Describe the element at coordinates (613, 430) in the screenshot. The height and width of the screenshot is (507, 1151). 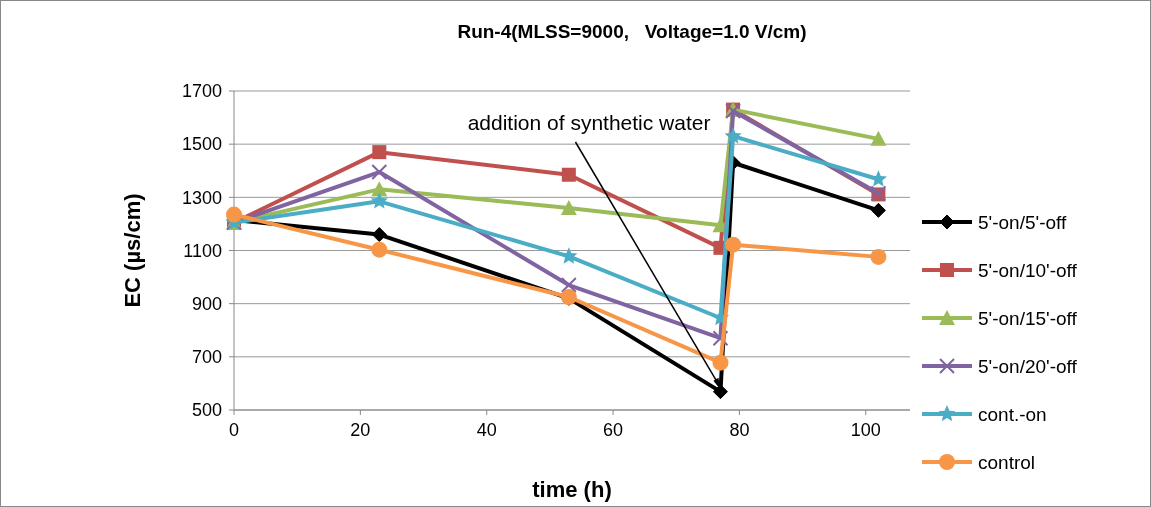
I see `x-tick-label: 60` at that location.